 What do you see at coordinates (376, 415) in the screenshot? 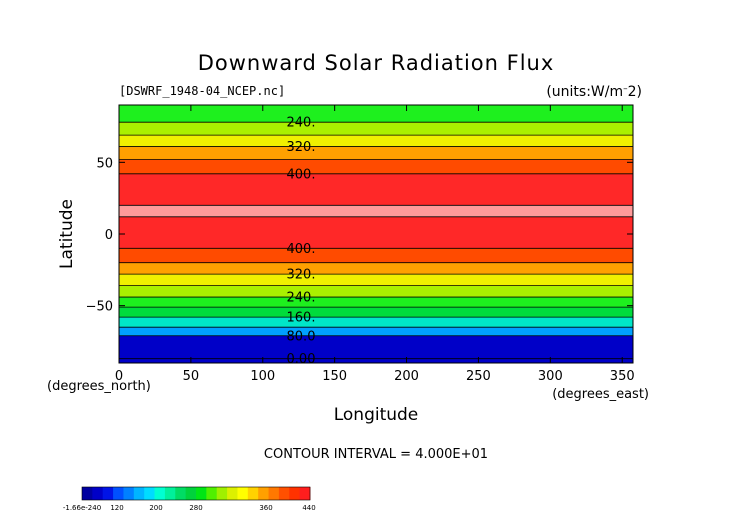
I see `x-axis-label: Longitude` at bounding box center [376, 415].